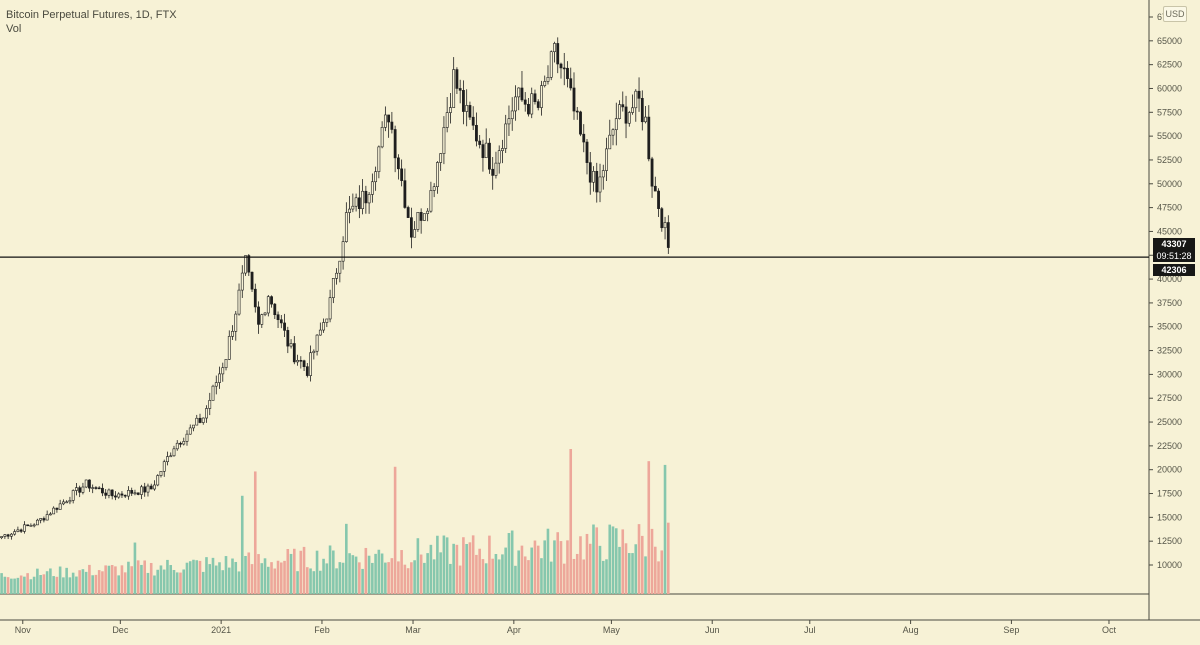  Describe the element at coordinates (1169, 303) in the screenshot. I see `y-axis-tick-label: 37500` at that location.